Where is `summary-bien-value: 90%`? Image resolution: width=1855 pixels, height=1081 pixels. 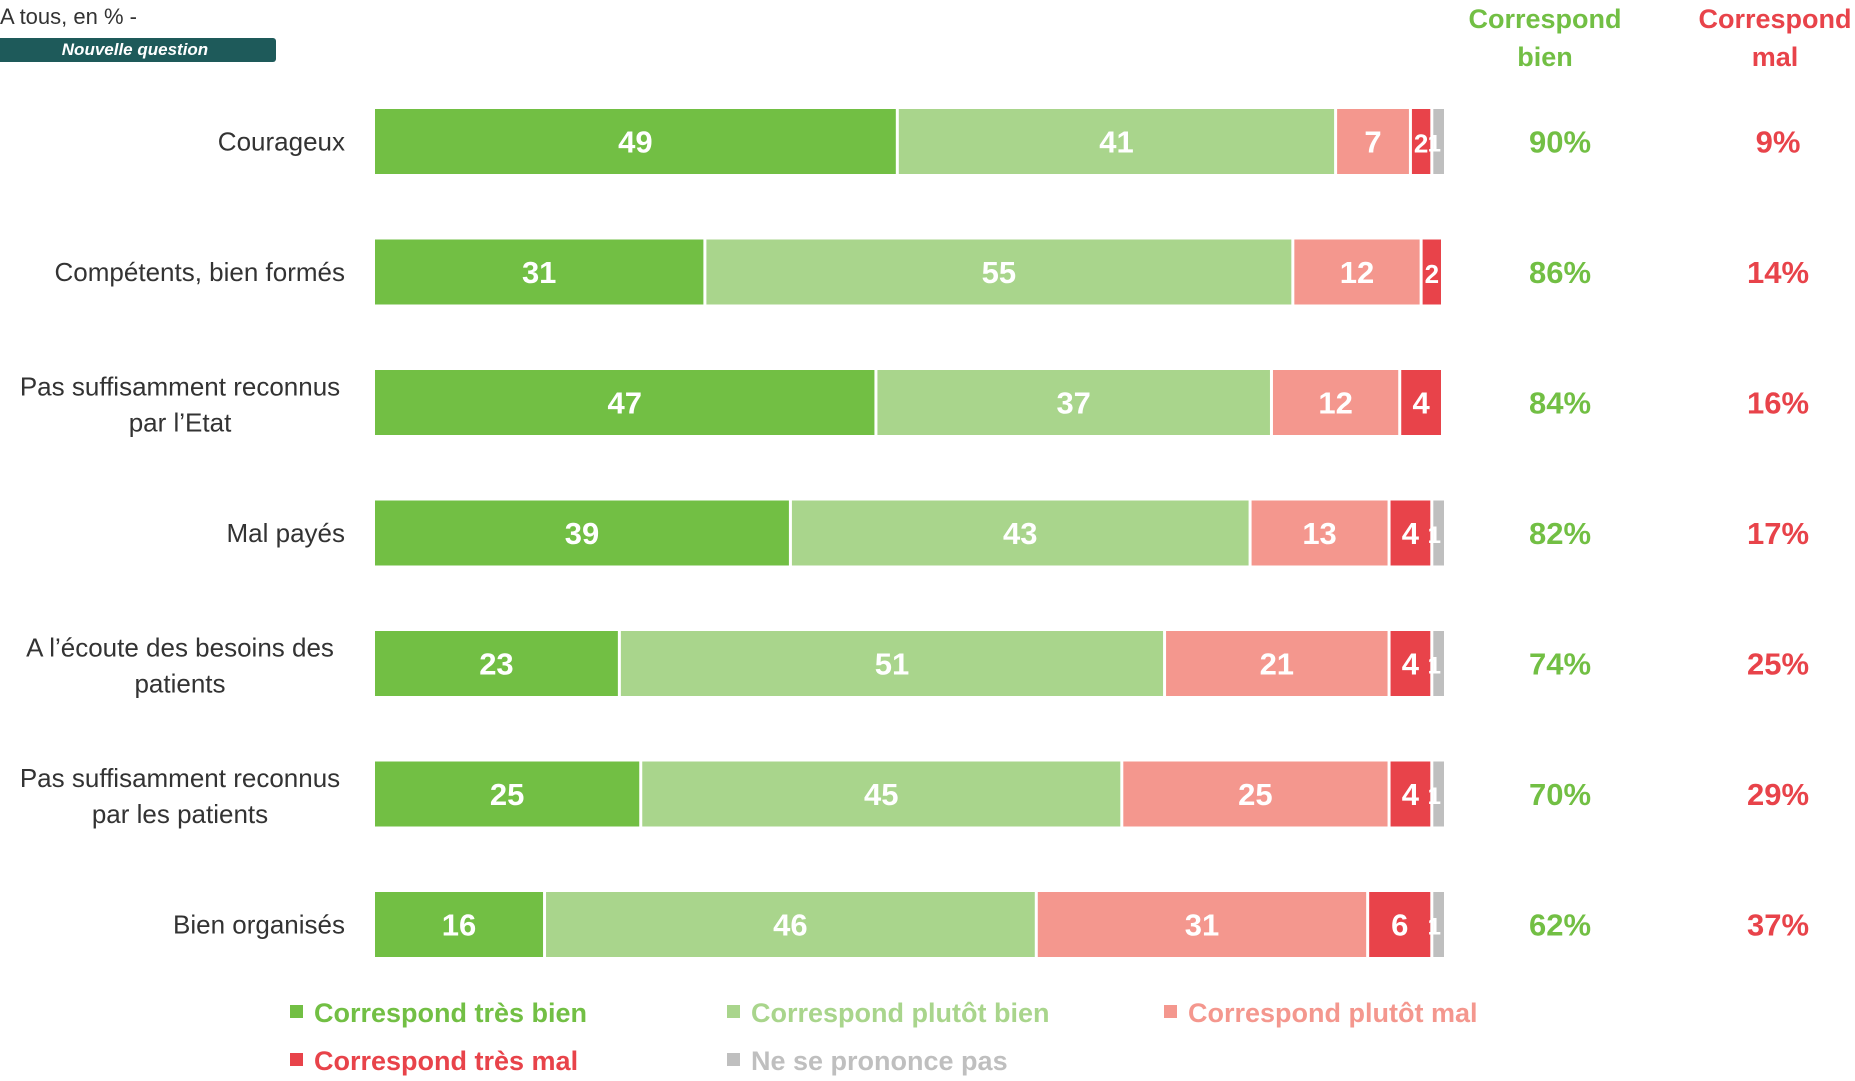
summary-bien-value: 90% is located at coordinates (1560, 142).